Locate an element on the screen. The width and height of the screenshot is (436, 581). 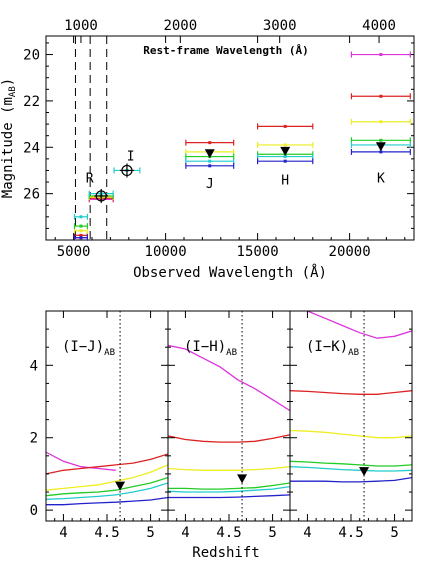
x-tick-label: 10000 is located at coordinates (166, 252).